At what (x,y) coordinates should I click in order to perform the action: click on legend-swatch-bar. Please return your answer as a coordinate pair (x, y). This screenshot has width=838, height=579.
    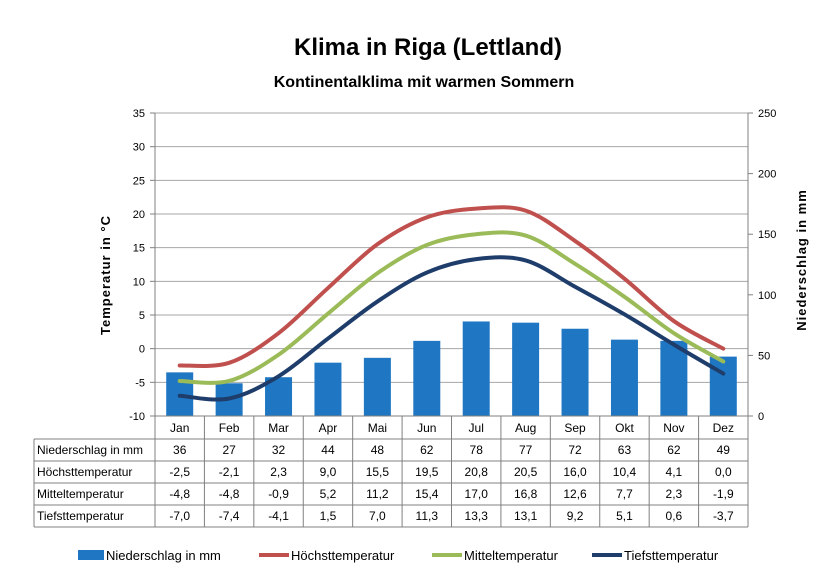
    Looking at the image, I should click on (91, 555).